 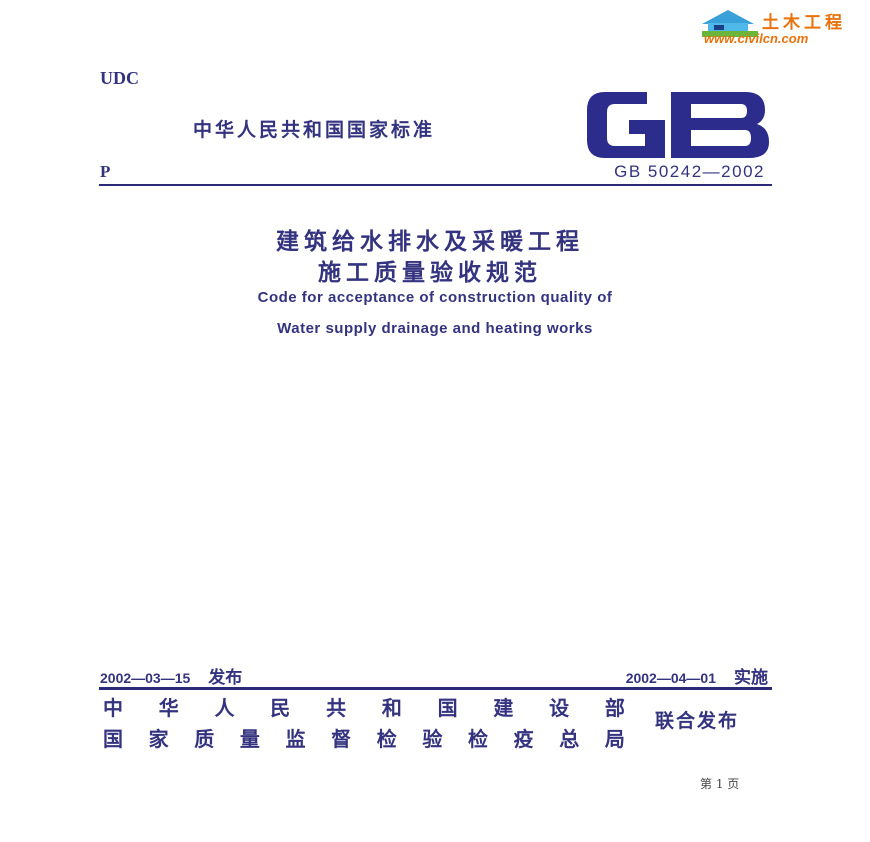 I want to click on issuer-char: 和, so click(x=391, y=708).